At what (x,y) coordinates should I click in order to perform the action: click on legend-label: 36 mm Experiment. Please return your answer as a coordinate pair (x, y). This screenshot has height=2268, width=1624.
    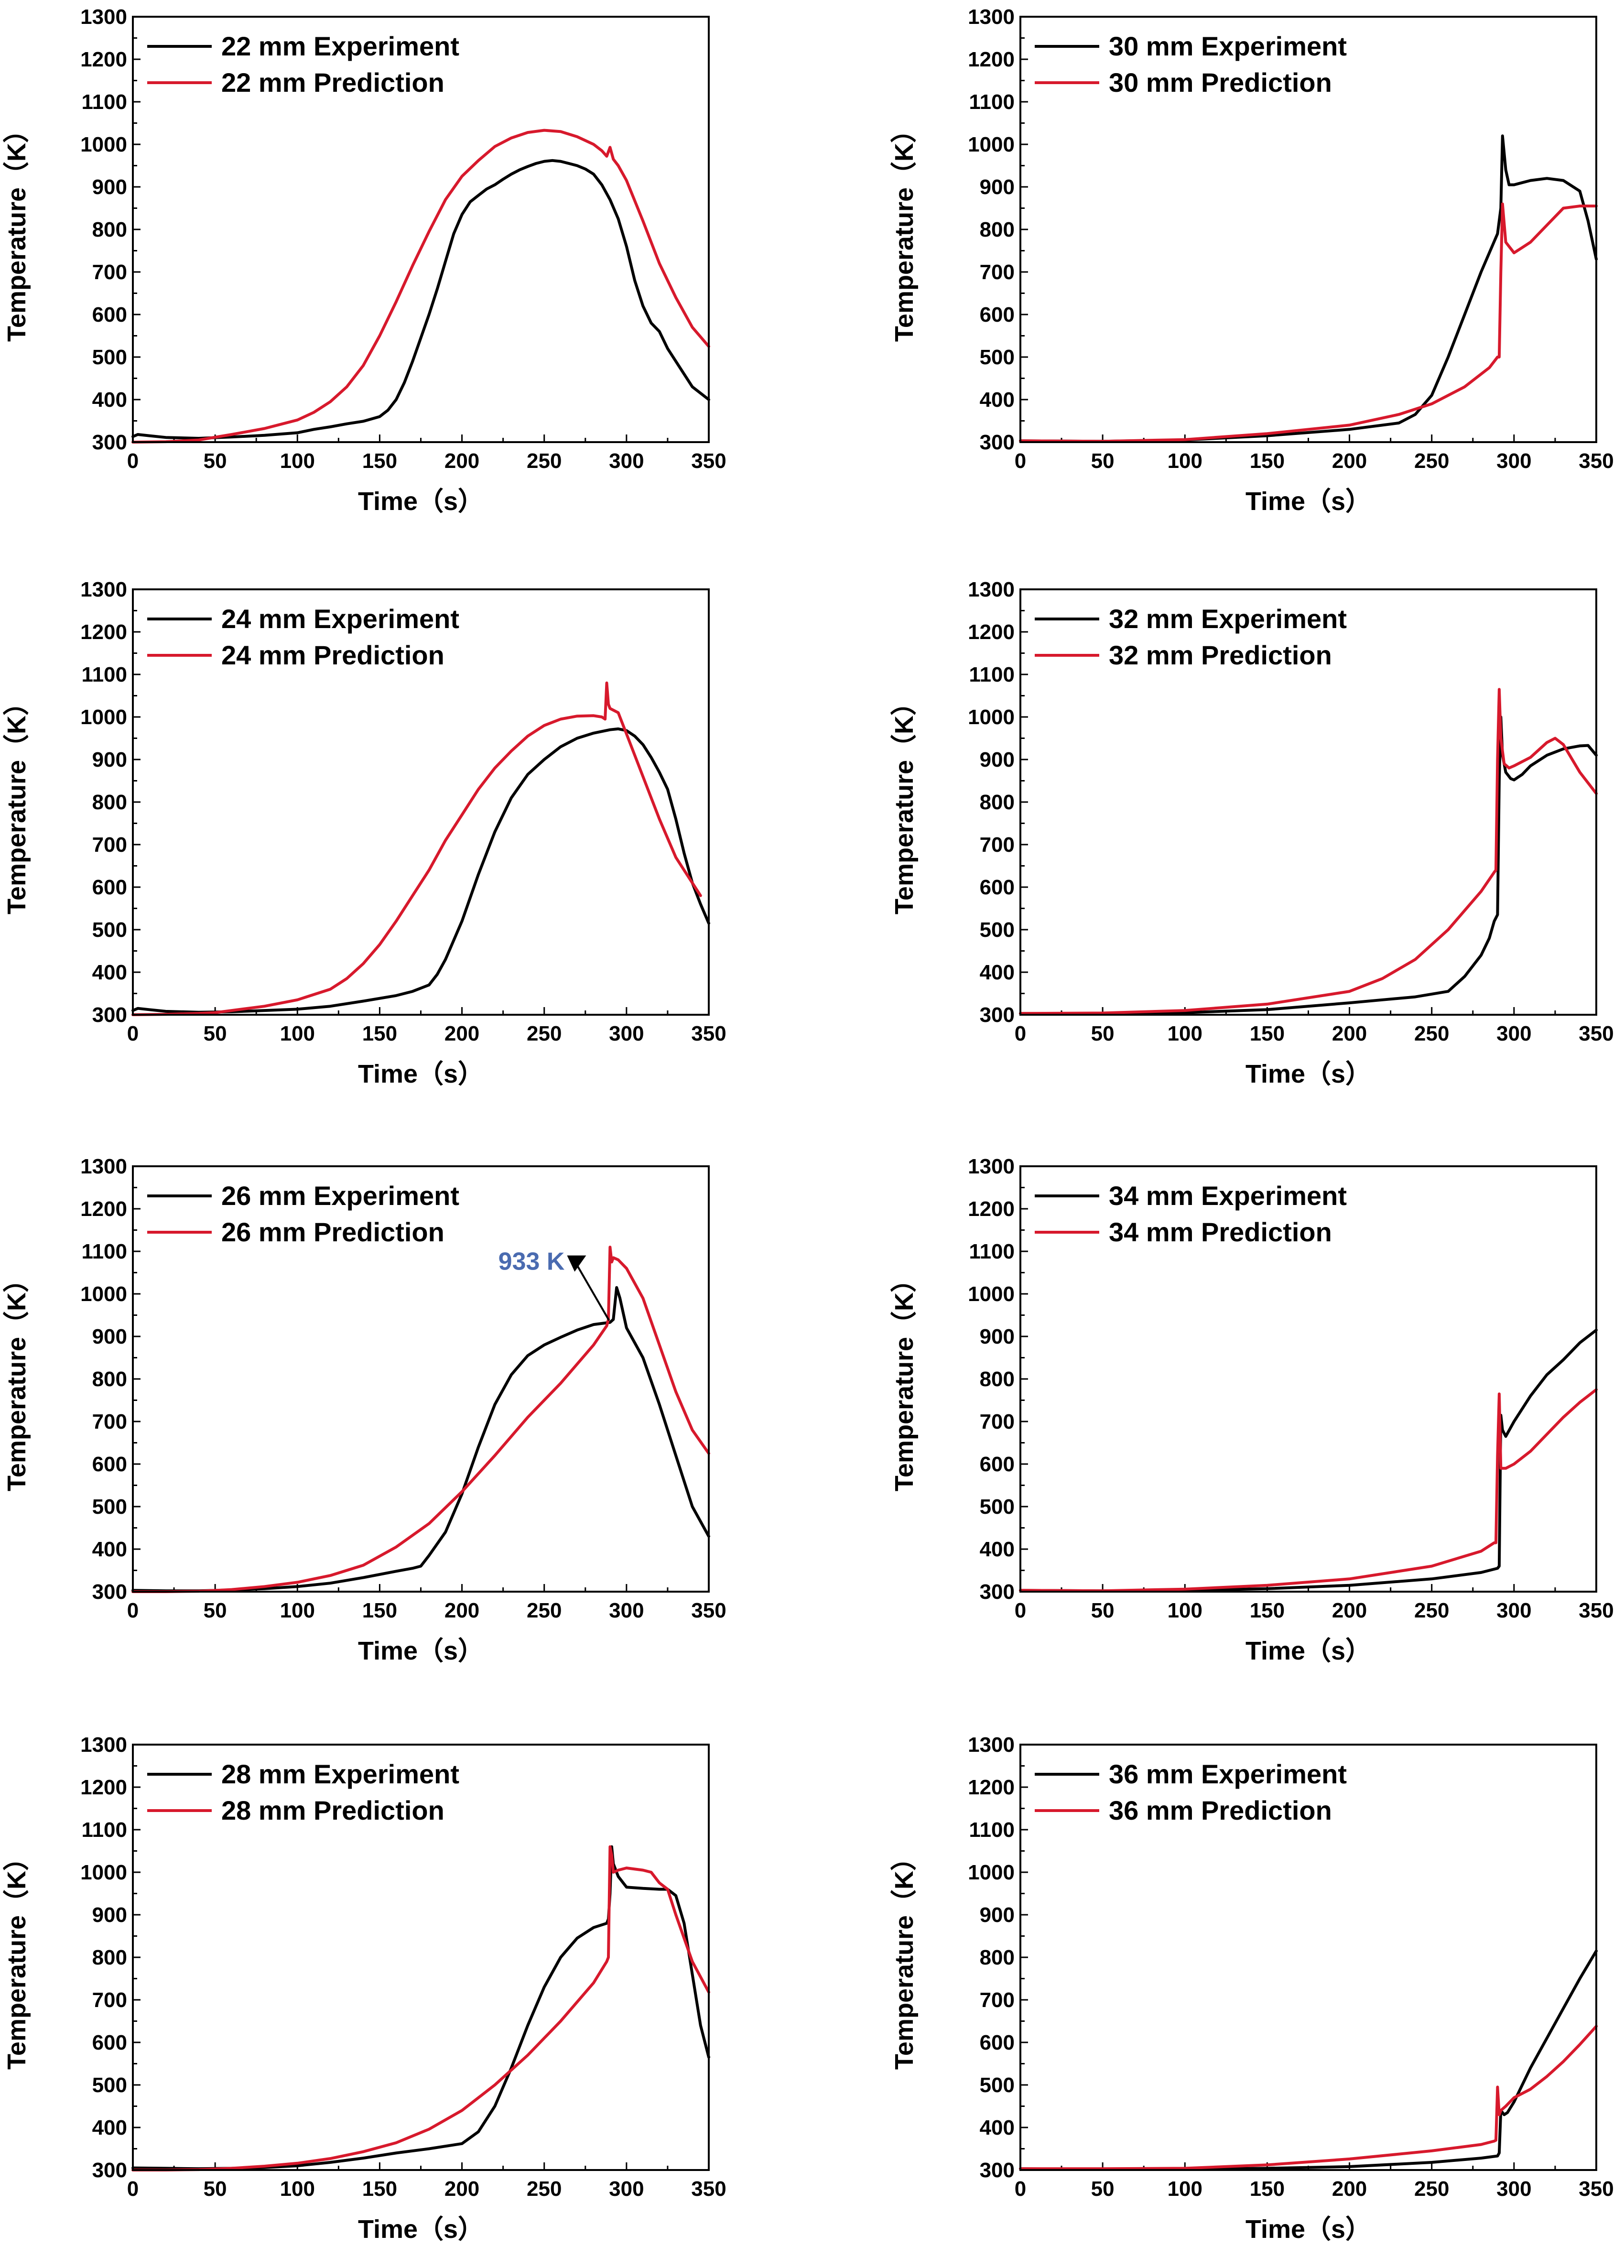
    Looking at the image, I should click on (1228, 1774).